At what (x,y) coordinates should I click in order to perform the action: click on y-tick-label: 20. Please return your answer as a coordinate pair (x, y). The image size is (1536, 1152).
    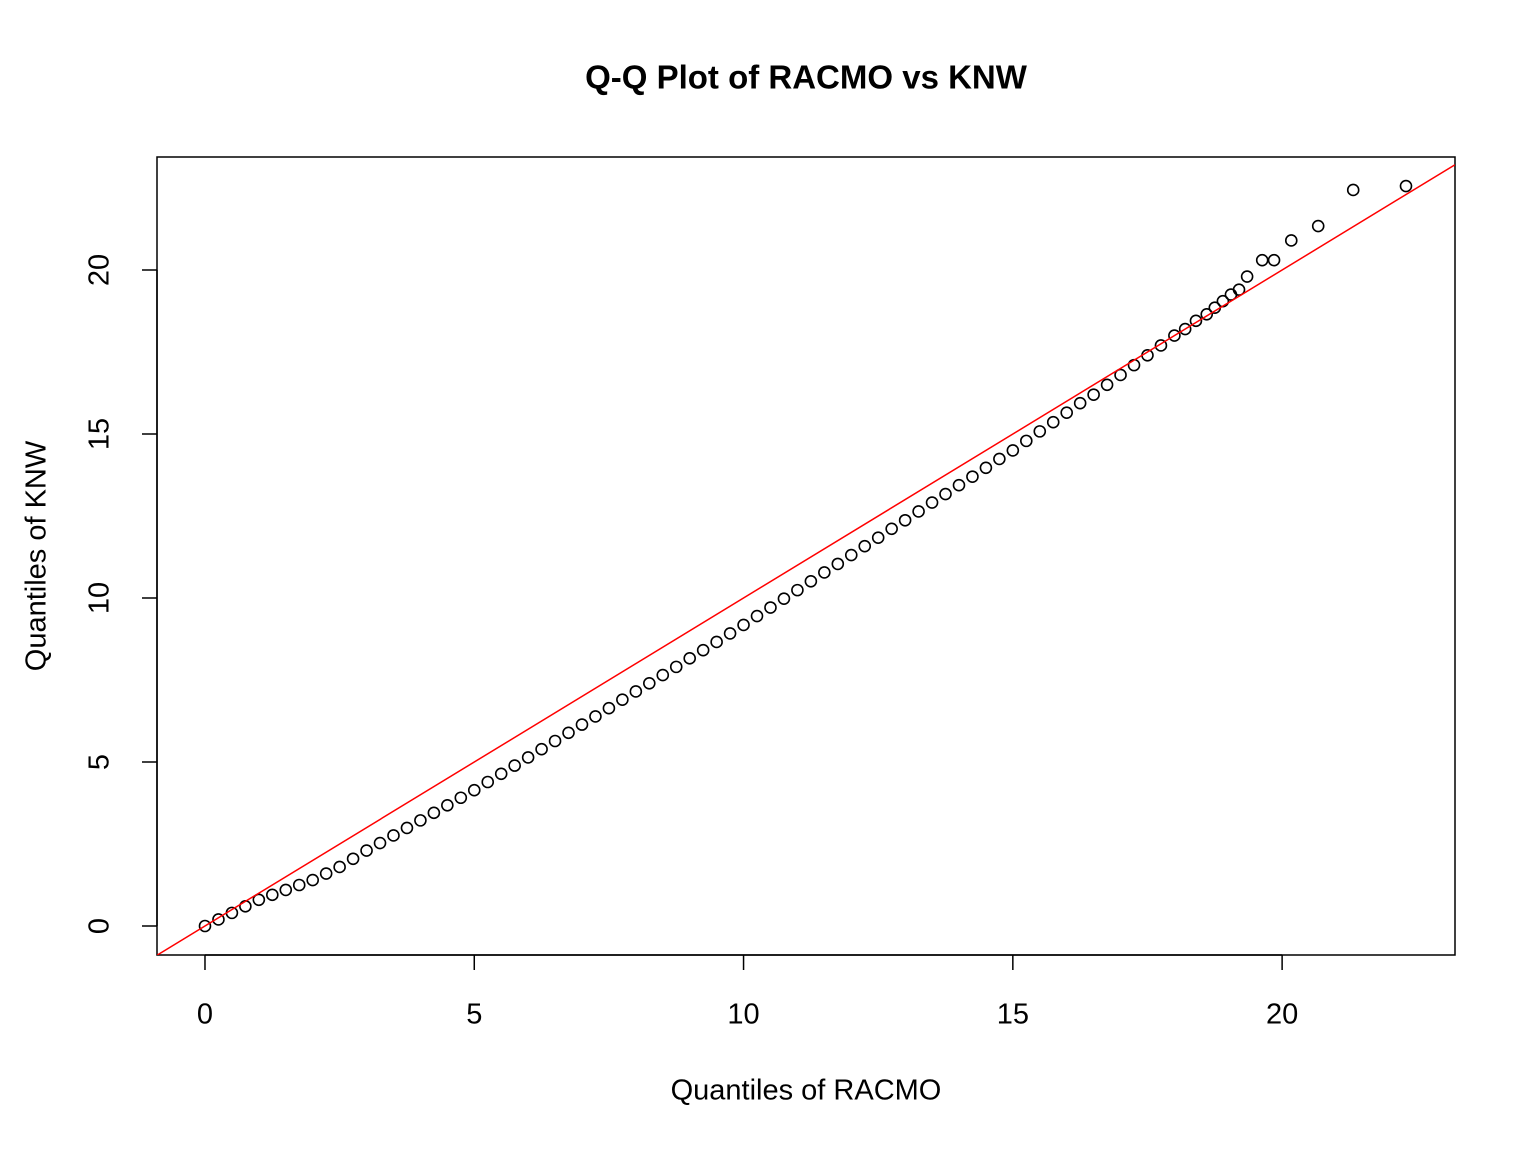
    Looking at the image, I should click on (100, 270).